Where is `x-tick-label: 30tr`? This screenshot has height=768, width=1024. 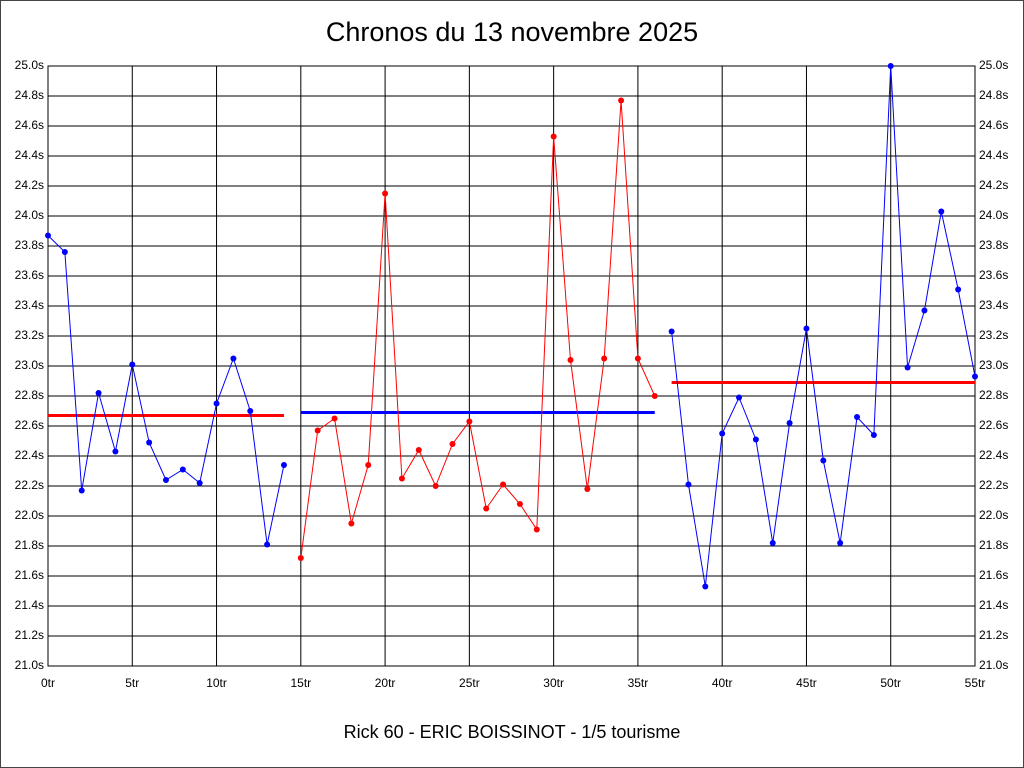 x-tick-label: 30tr is located at coordinates (553, 683).